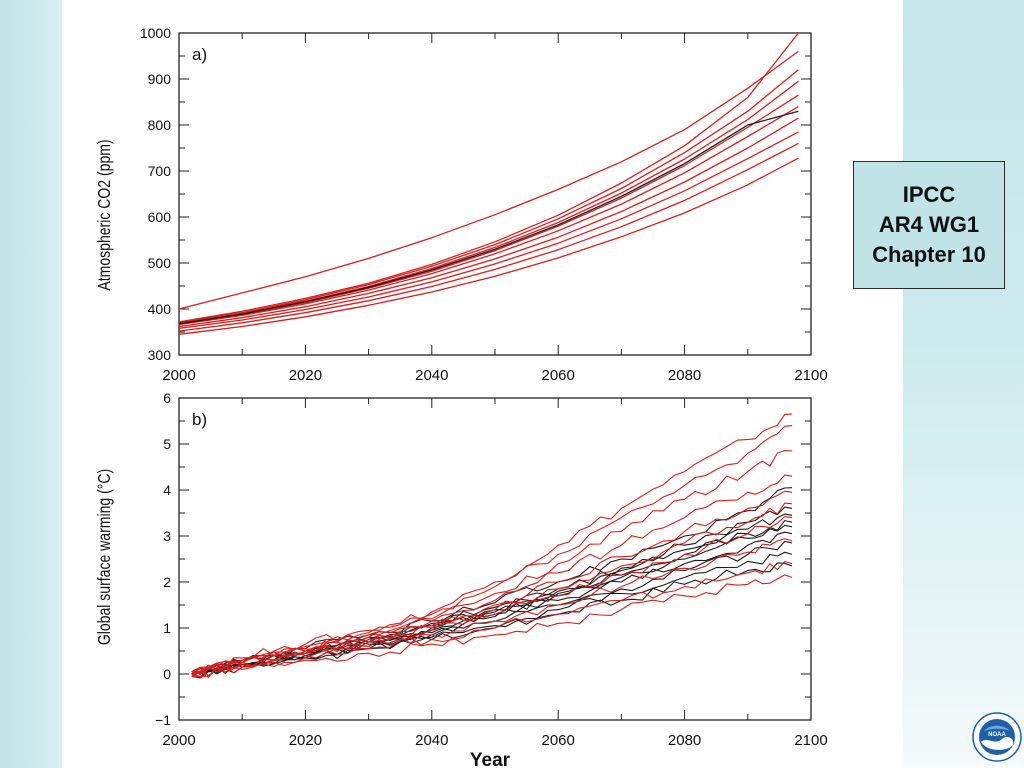  Describe the element at coordinates (929, 194) in the screenshot. I see `caption-line-1: IPCC` at that location.